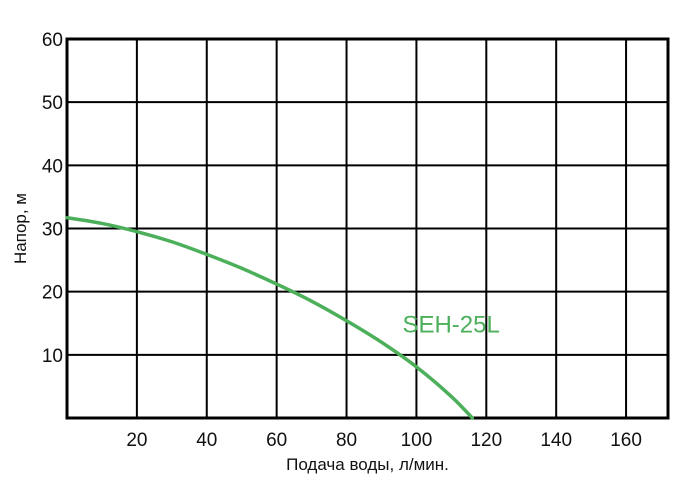  What do you see at coordinates (52, 293) in the screenshot?
I see `y-tick-label: 20` at bounding box center [52, 293].